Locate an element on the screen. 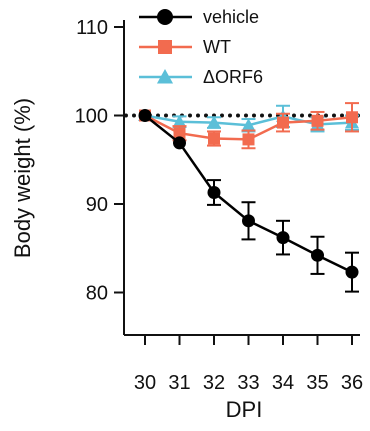  y-tick-label: 100 is located at coordinates (91, 117).